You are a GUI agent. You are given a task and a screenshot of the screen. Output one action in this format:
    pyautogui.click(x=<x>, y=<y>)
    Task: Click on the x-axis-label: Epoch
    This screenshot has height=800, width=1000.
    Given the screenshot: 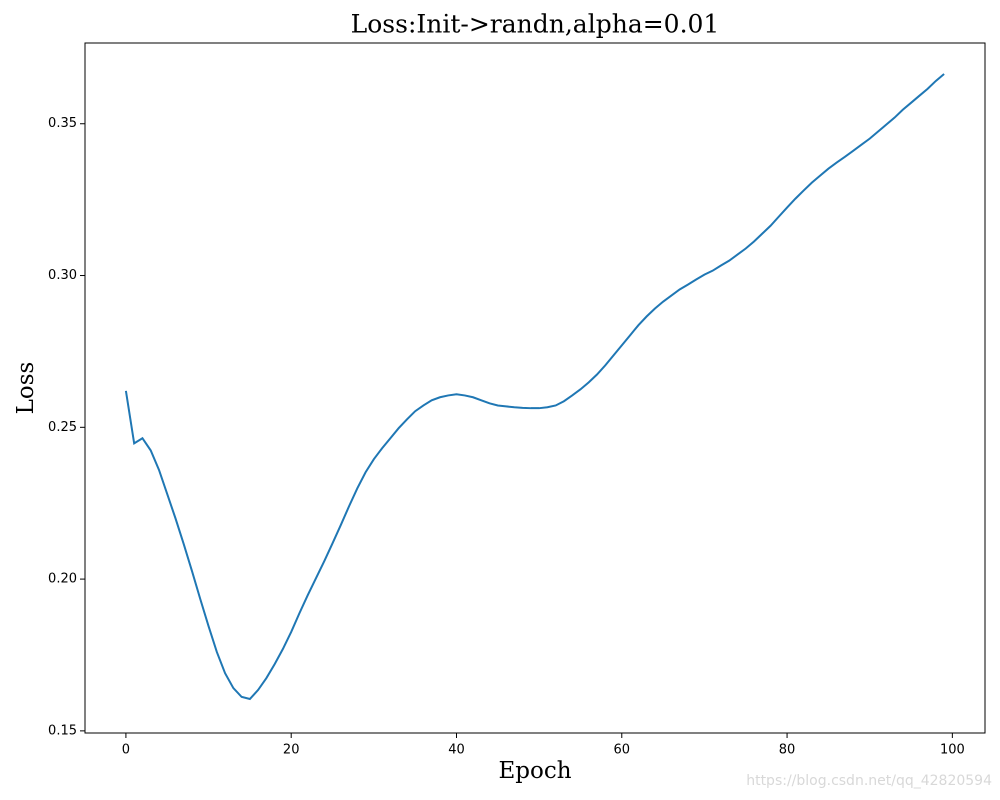 What is the action you would take?
    pyautogui.click(x=534, y=771)
    